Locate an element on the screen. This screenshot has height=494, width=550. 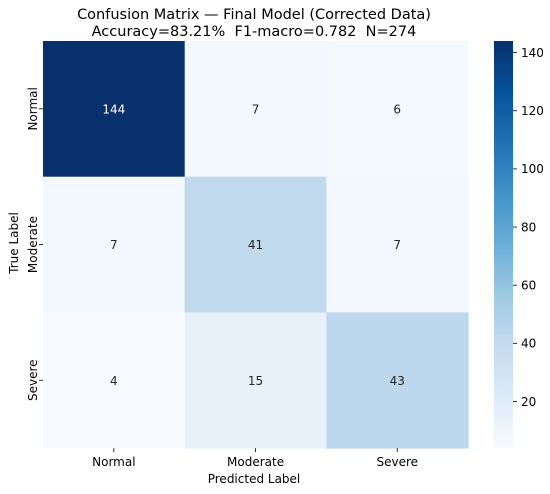
x-tick-label: Moderate is located at coordinates (255, 462).